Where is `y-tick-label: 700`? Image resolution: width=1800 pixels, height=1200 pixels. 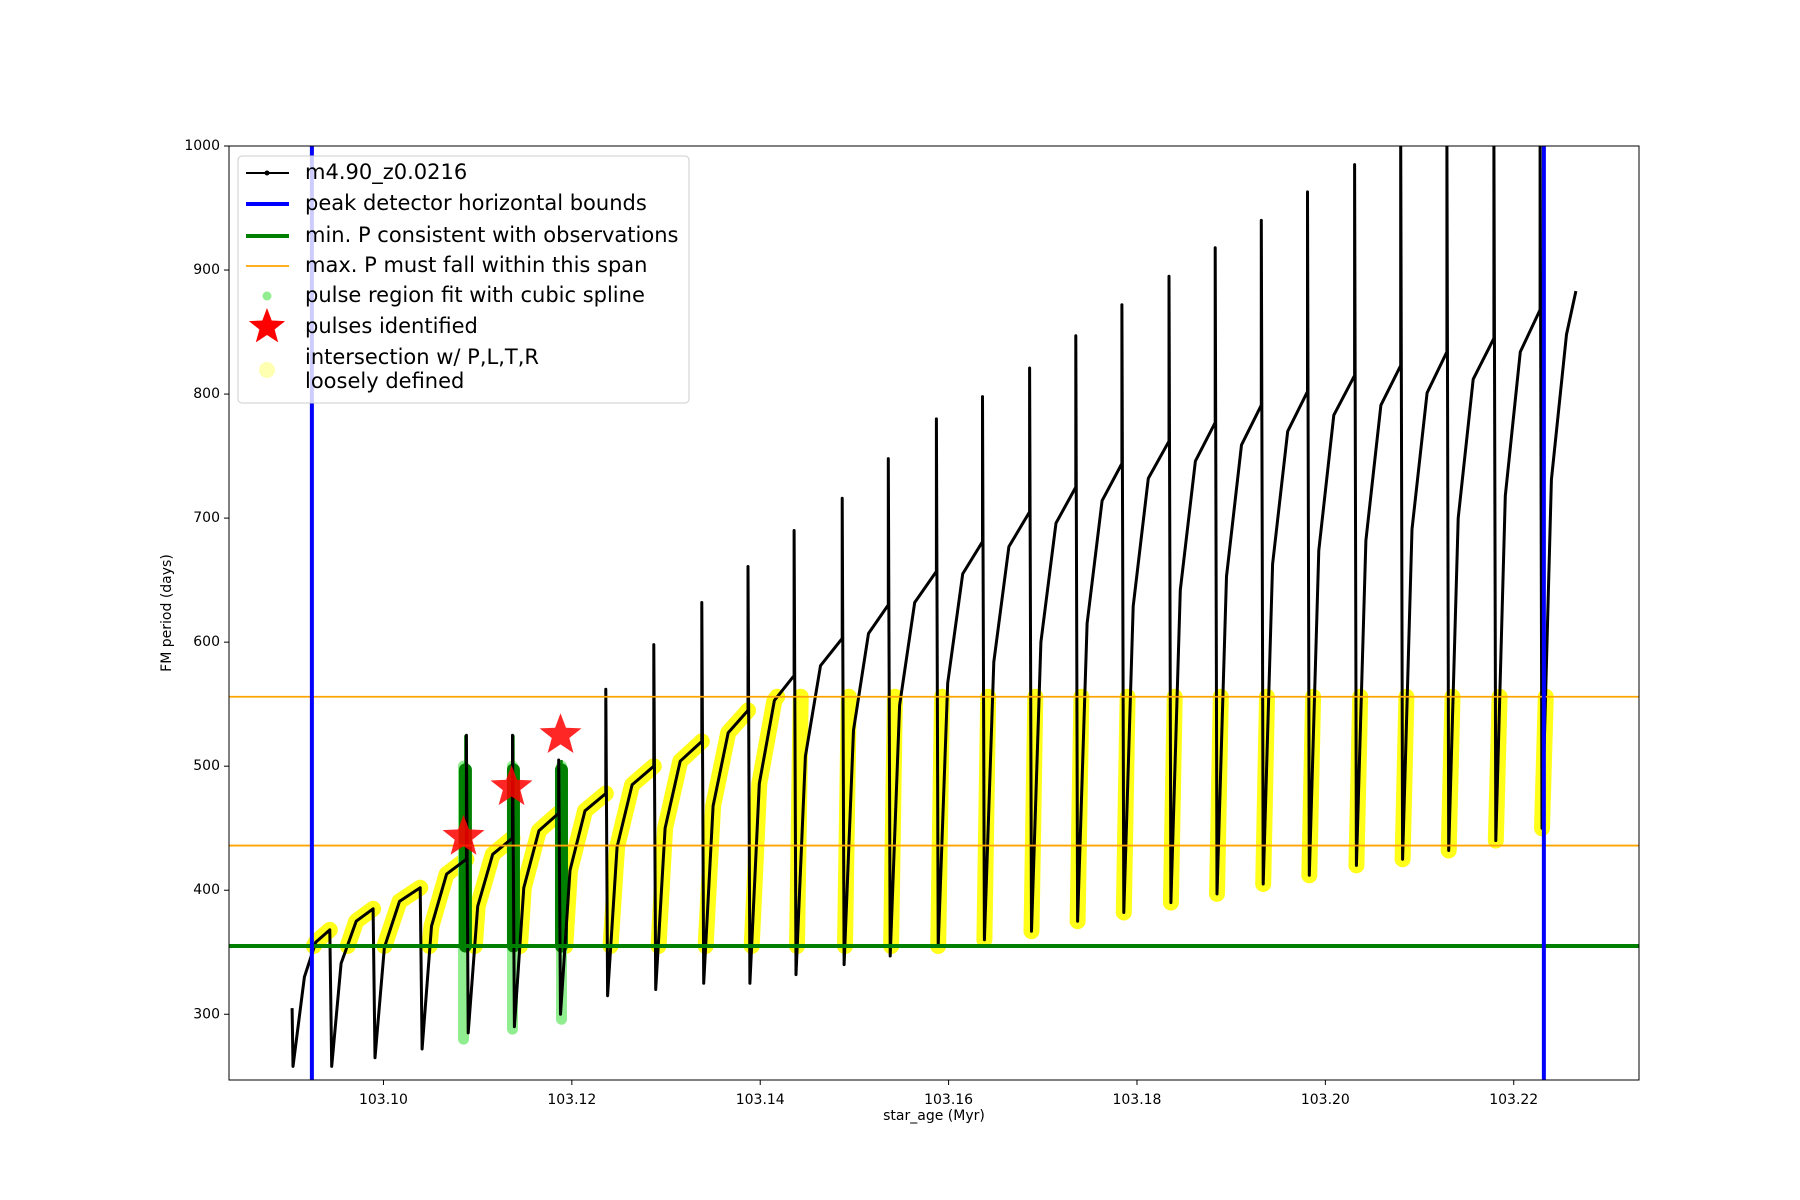 y-tick-label: 700 is located at coordinates (206, 518).